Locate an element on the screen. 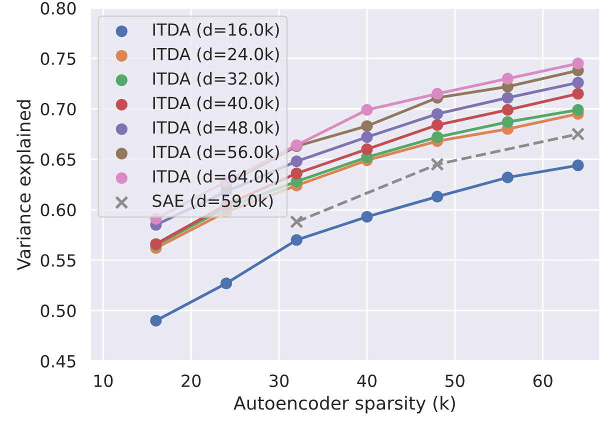 The image size is (615, 422). legend-label: ITDA (d=48.0k) is located at coordinates (216, 128).